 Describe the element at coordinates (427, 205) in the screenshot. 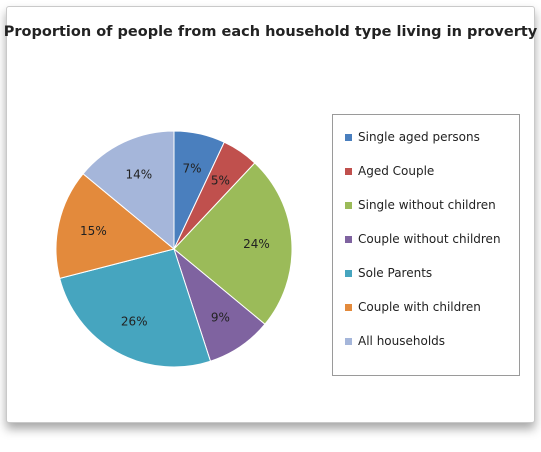

I see `legend-label: Single without children` at that location.